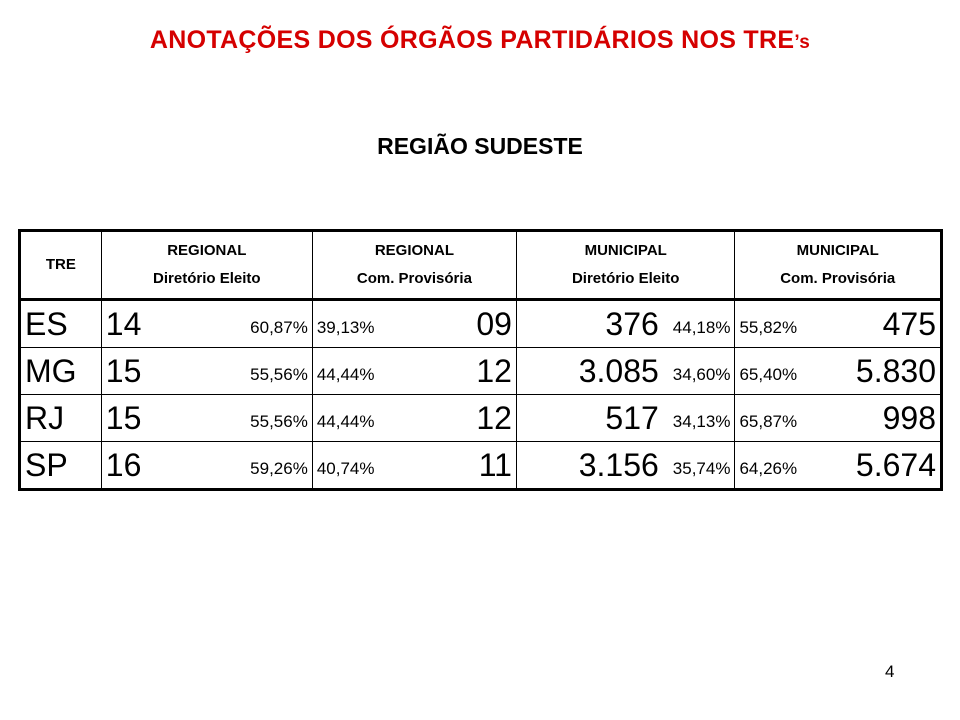  I want to click on tre-state: SP, so click(46, 464).